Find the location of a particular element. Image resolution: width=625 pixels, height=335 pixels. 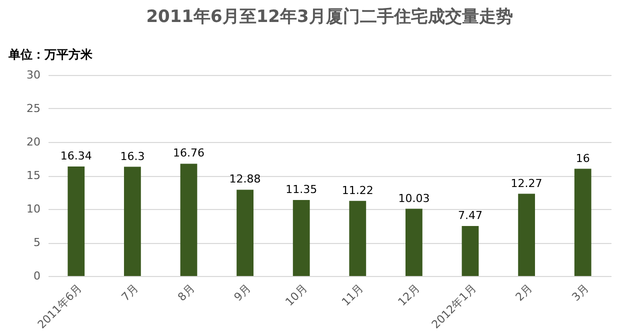

data-label: 12.88 is located at coordinates (245, 179).